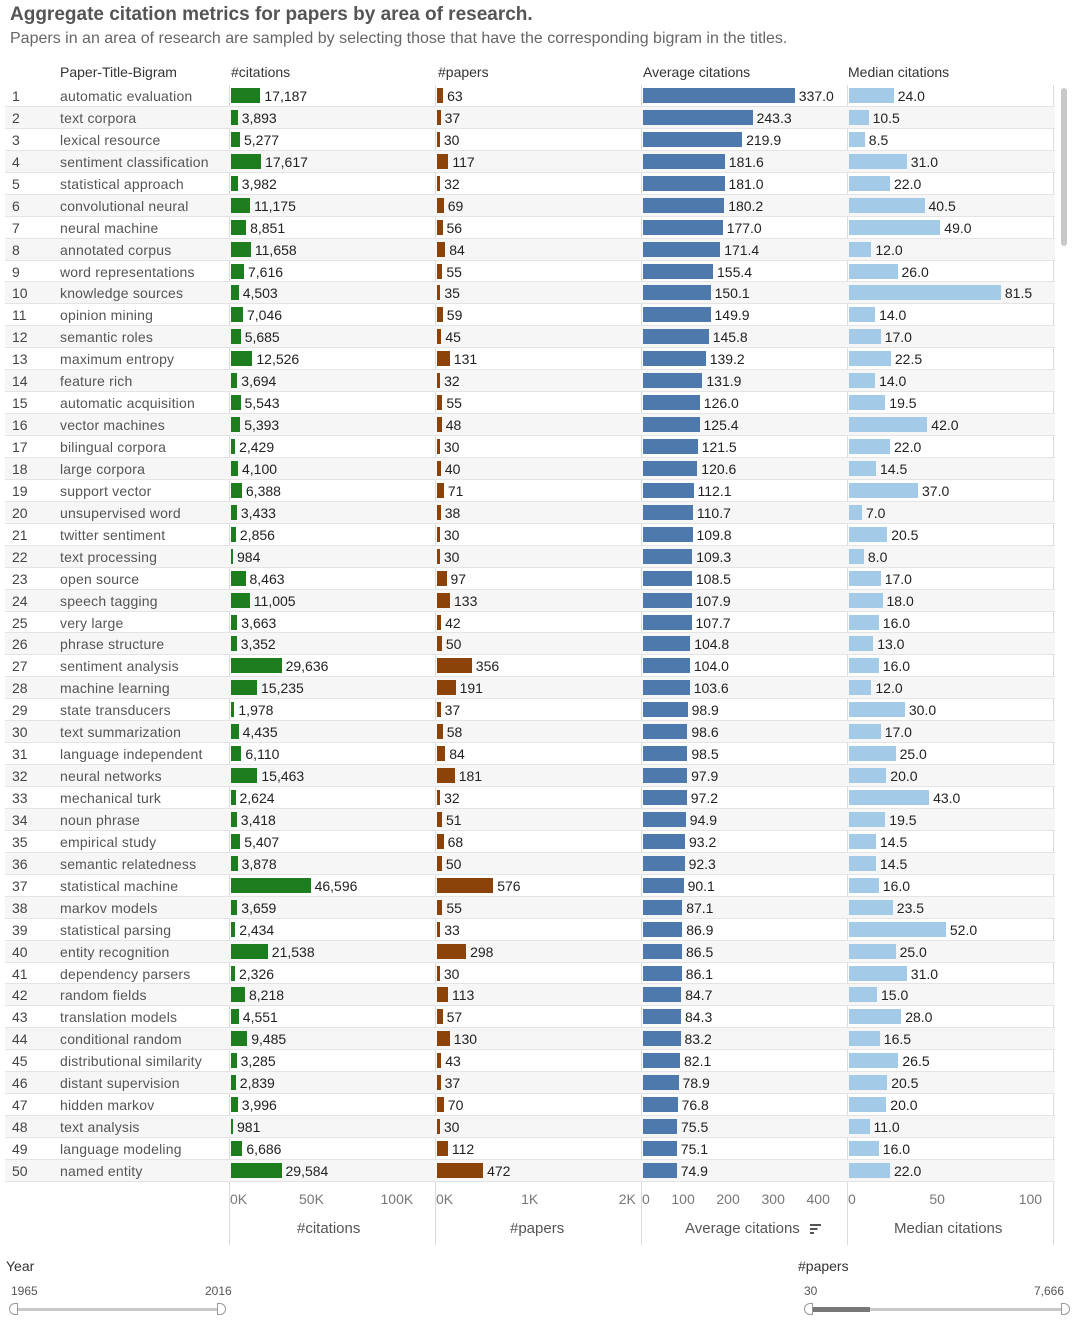 The image size is (1080, 1325). I want to click on table-row: 9 word representations 7,616 55 155.4 26.0, so click(530, 272).